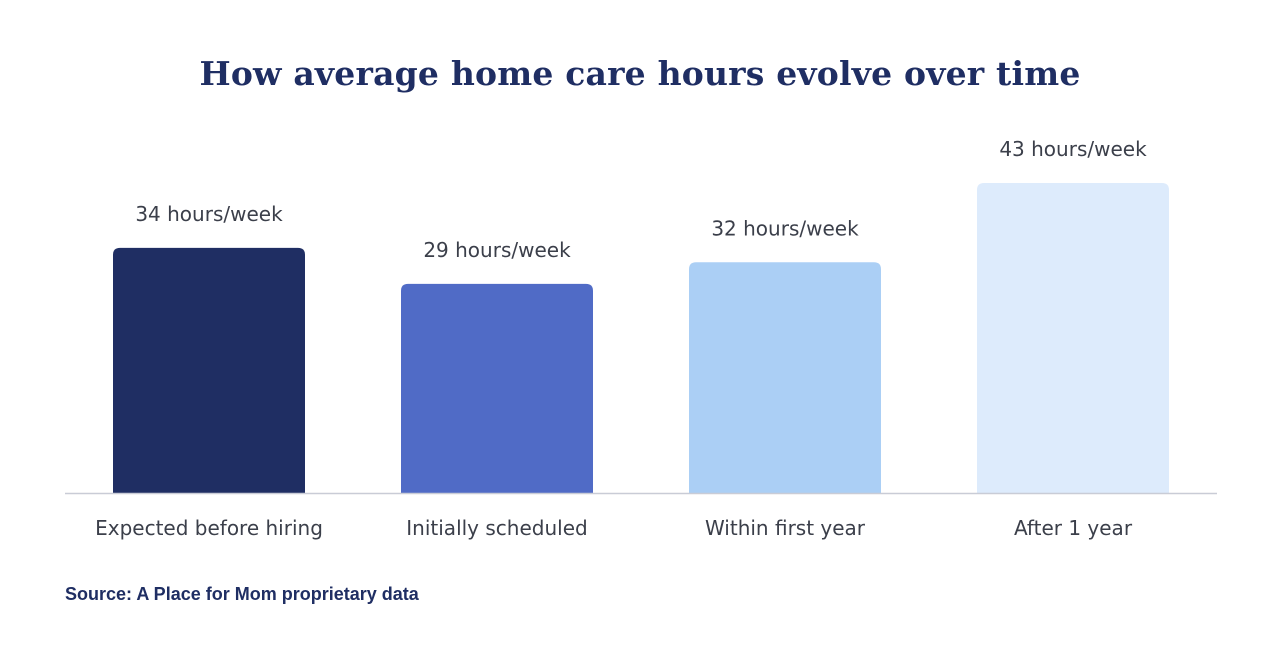 This screenshot has width=1280, height=652. I want to click on data-label-1: 34 hours/week, so click(209, 214).